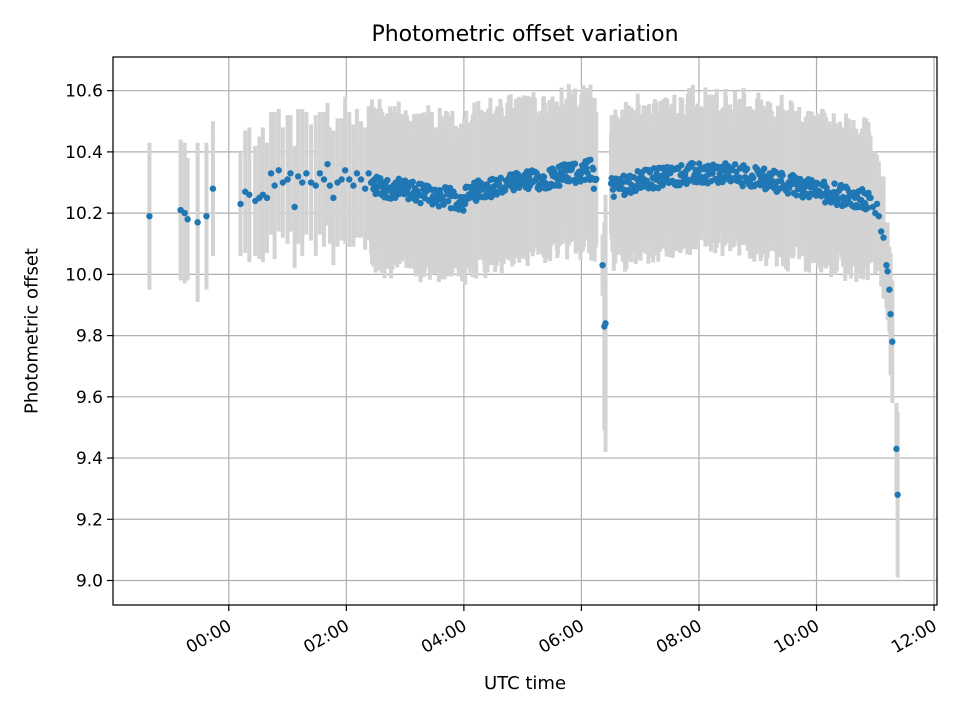 The image size is (960, 720). I want to click on x-tick-label: 00:00, so click(209, 637).